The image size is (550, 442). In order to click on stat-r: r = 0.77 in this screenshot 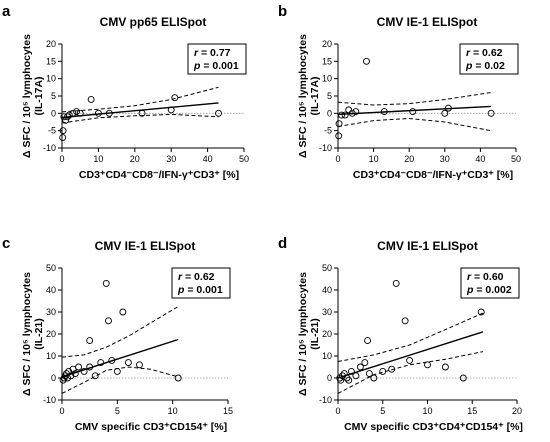, I will do `click(212, 53)`.